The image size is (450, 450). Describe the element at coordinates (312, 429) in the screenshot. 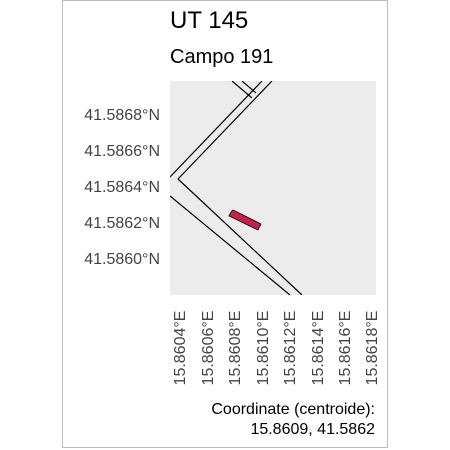

I see `coordinate-value: 15.8609, 41.5862` at that location.